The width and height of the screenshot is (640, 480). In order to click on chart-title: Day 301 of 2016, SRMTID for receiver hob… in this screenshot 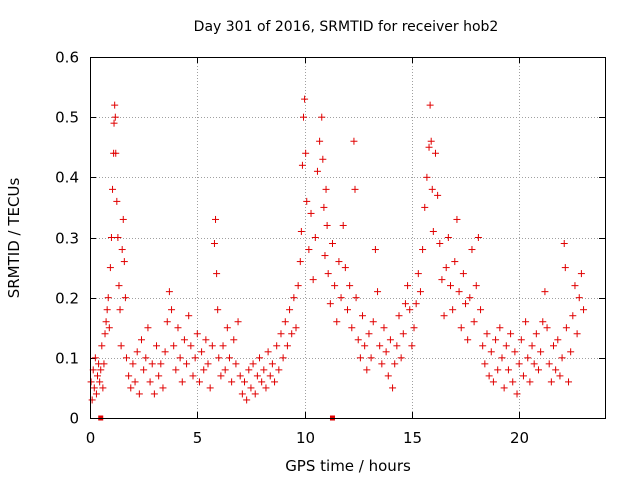, I will do `click(346, 27)`.